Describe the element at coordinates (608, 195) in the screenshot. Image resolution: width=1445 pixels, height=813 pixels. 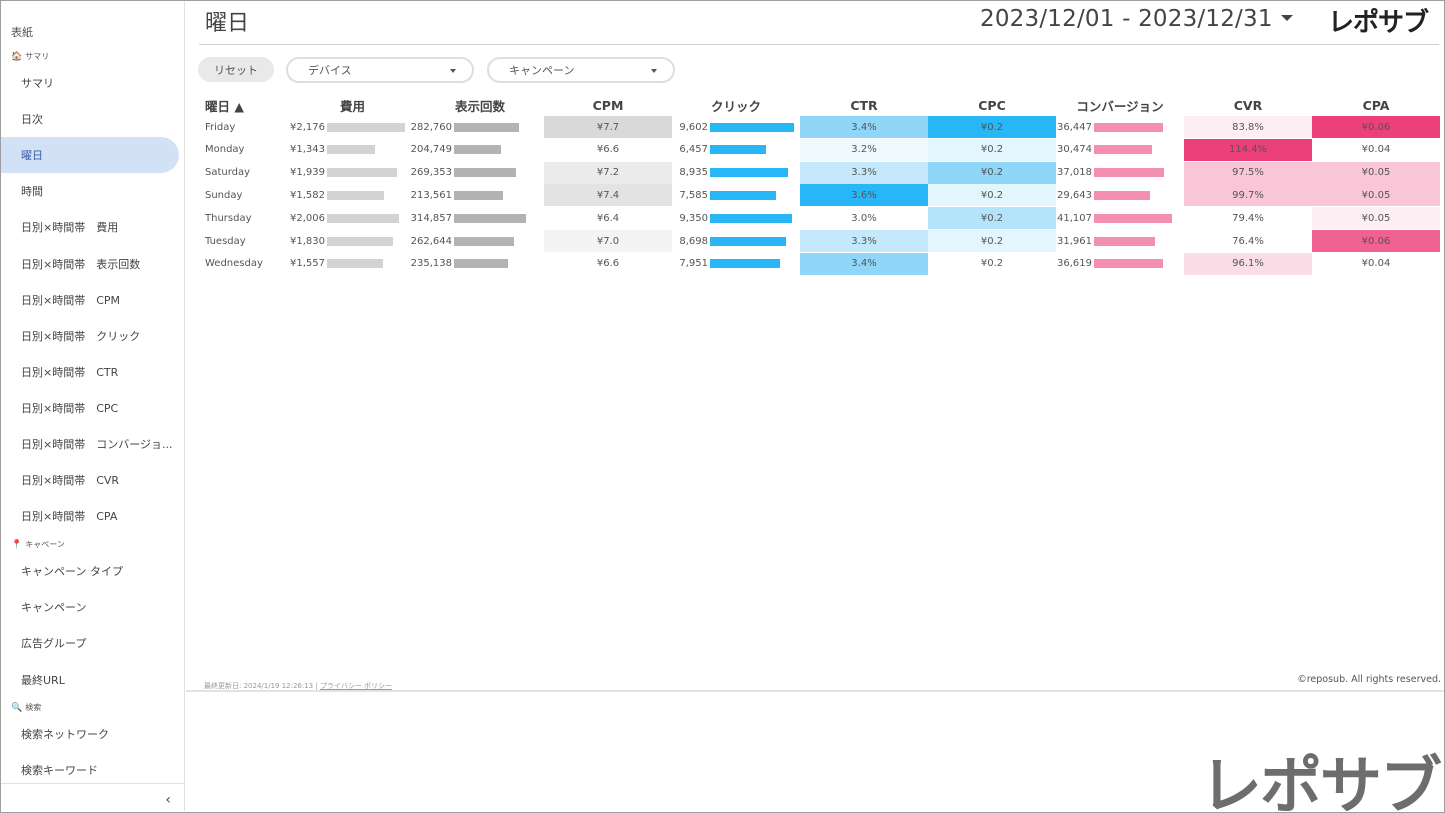
I see `cpm-cell: ¥7.4` at that location.